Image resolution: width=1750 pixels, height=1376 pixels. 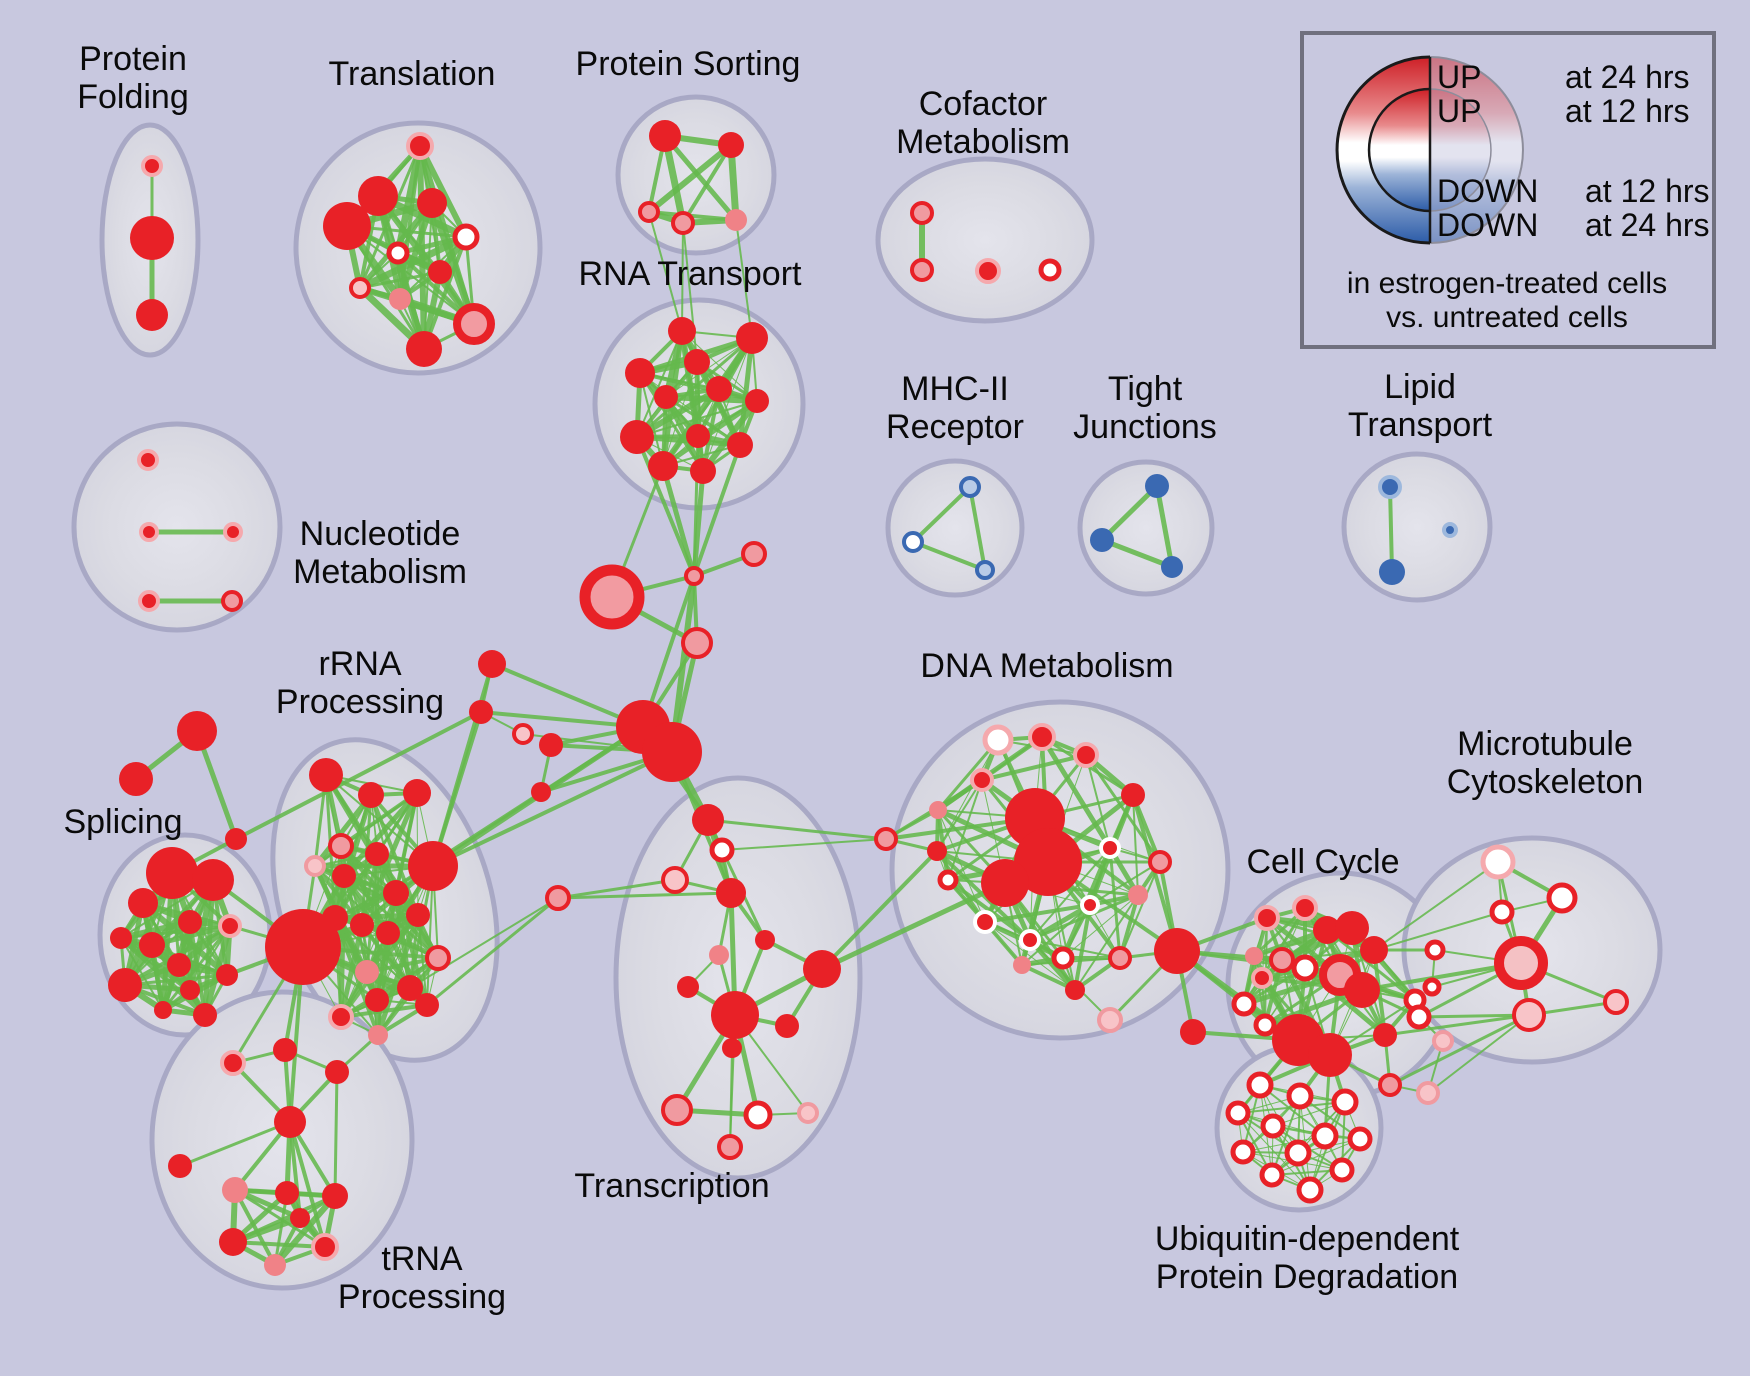 What do you see at coordinates (1420, 425) in the screenshot?
I see `cluster-label-lipid-transport: Transport` at bounding box center [1420, 425].